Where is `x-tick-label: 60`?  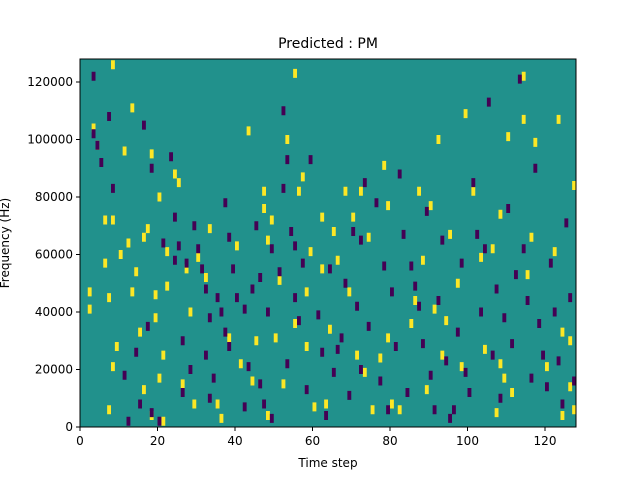 x-tick-label: 60 is located at coordinates (312, 441).